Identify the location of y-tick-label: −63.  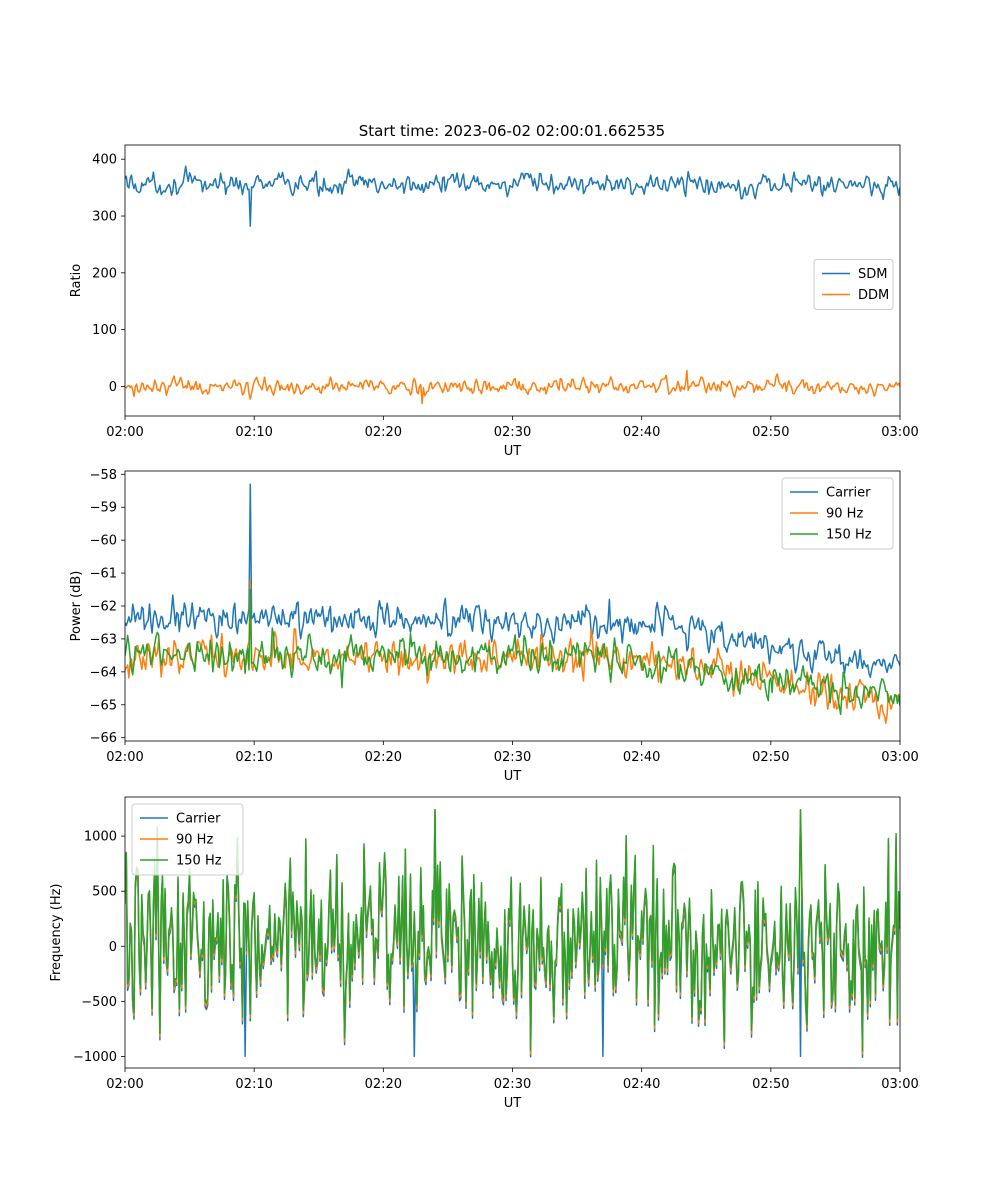
(103, 639).